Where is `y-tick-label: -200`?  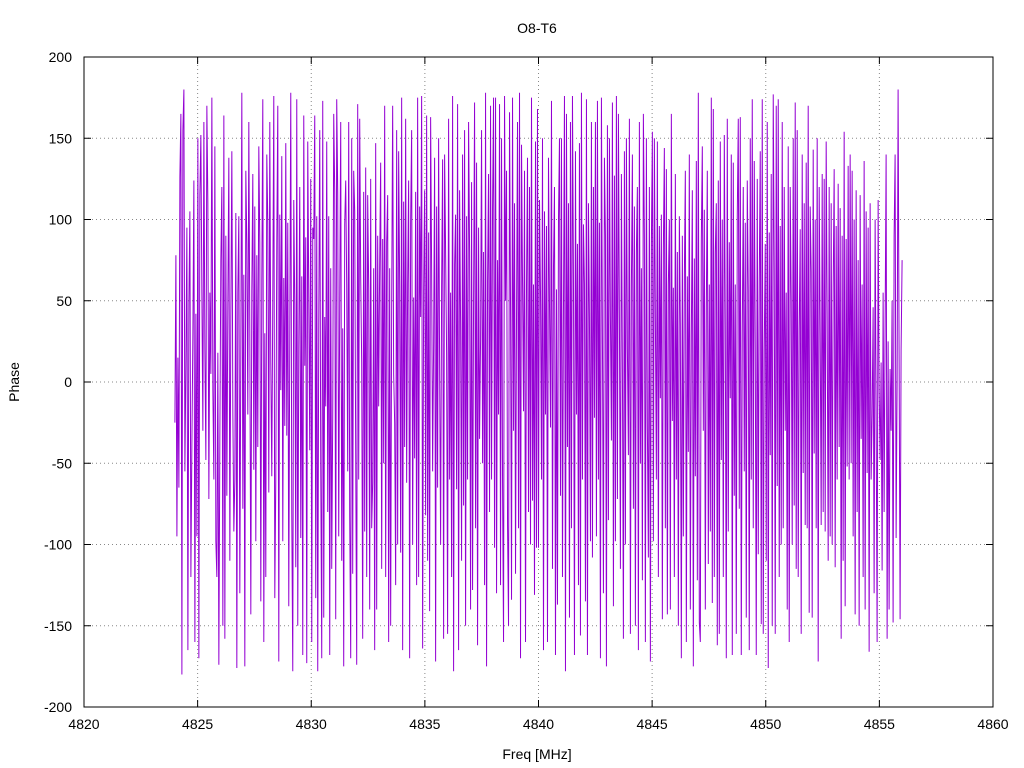 y-tick-label: -200 is located at coordinates (58, 707).